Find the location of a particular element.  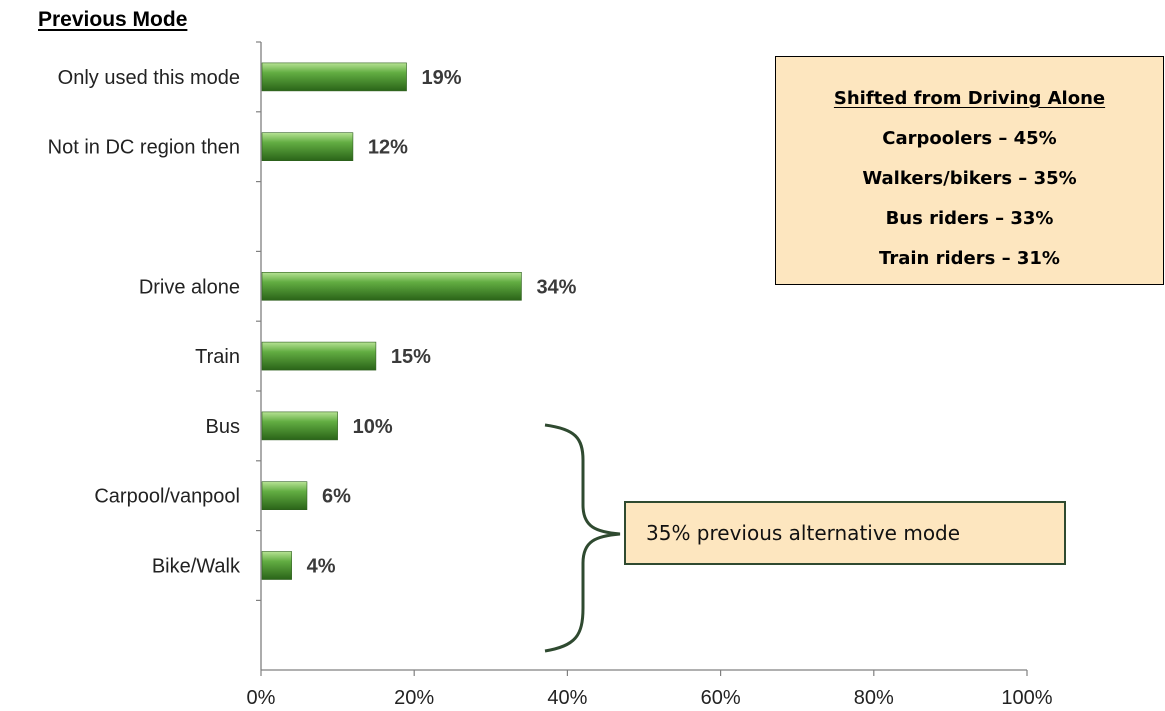

callout-line-walkers-bikers: Walkers/bikers – 35% is located at coordinates (969, 178).